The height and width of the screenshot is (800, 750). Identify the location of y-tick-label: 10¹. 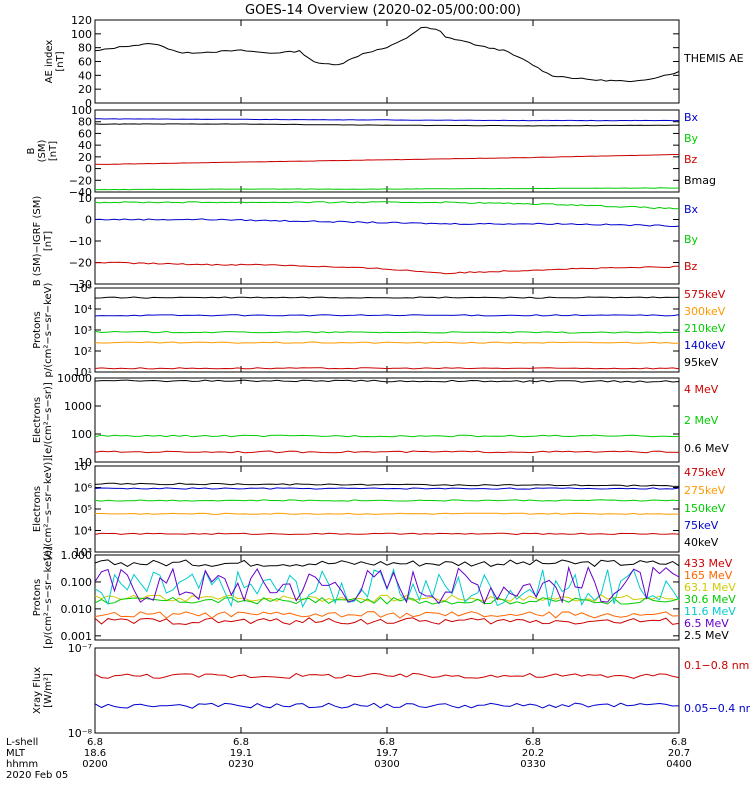
(83, 372).